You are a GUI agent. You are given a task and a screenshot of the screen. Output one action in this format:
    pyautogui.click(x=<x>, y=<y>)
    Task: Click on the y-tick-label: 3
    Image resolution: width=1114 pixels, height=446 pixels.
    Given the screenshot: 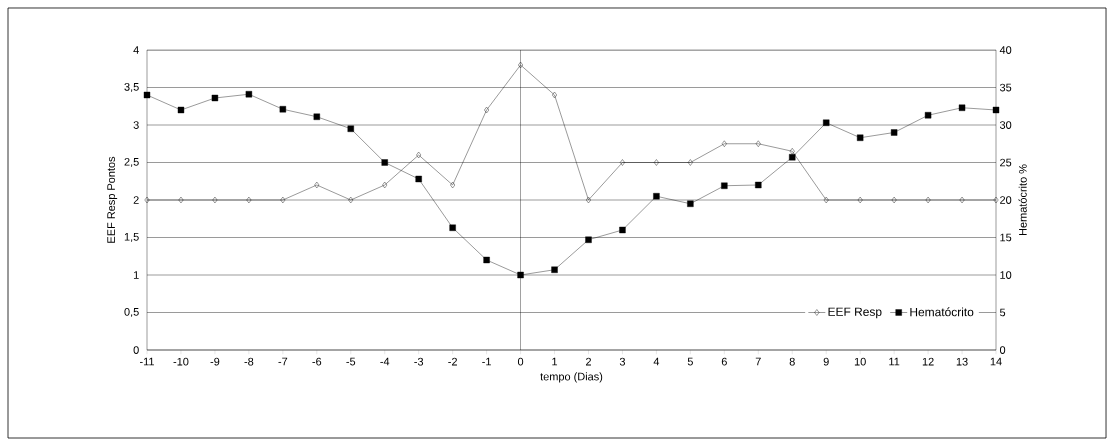 What is the action you would take?
    pyautogui.click(x=136, y=125)
    